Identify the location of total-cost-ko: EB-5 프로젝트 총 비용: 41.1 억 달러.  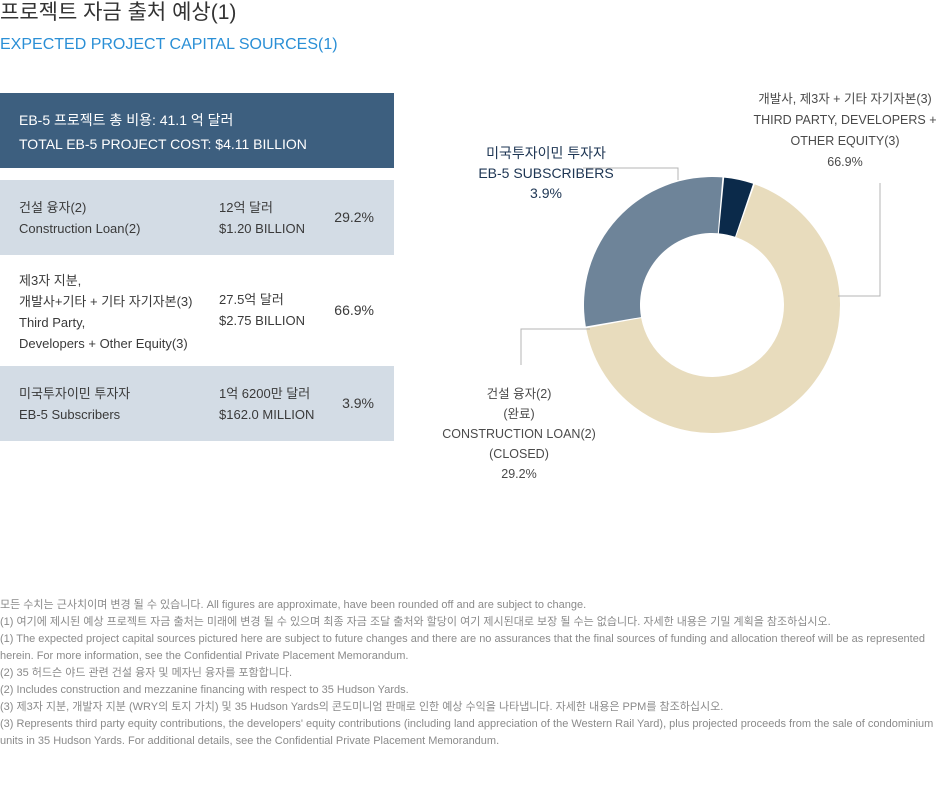
(126, 120).